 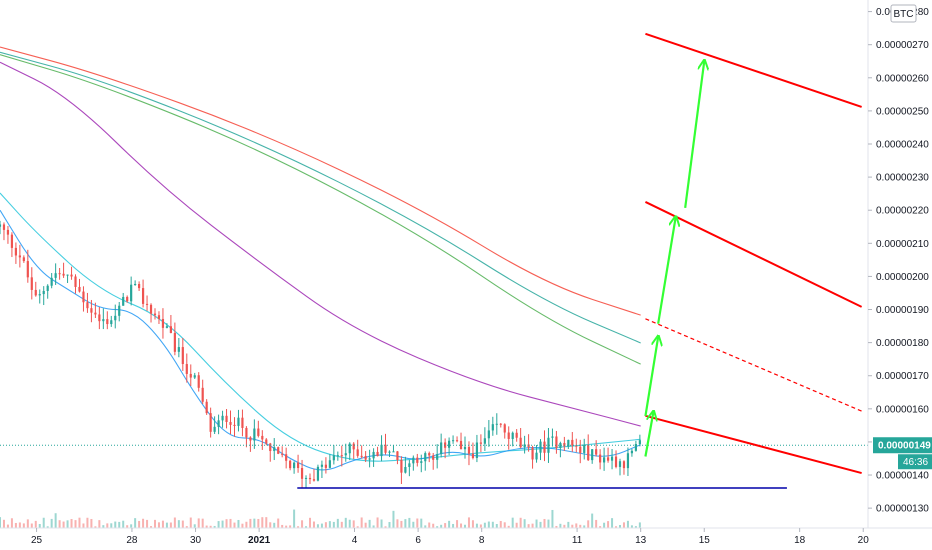 What do you see at coordinates (450, 537) in the screenshot?
I see `time-axis: 25 28 30 2021 4 6 8 11 13 15 18 20` at bounding box center [450, 537].